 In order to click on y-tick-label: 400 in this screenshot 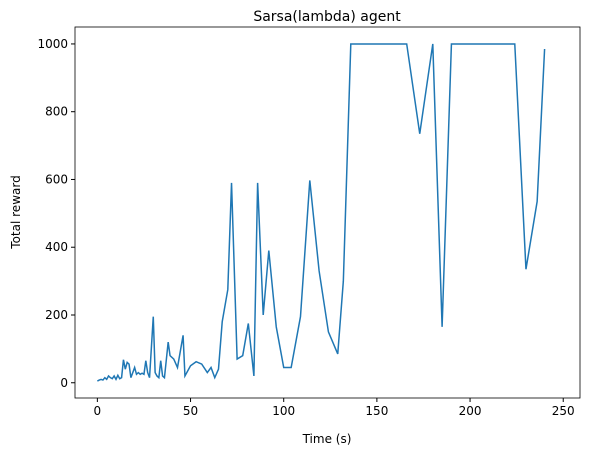, I will do `click(56, 247)`.